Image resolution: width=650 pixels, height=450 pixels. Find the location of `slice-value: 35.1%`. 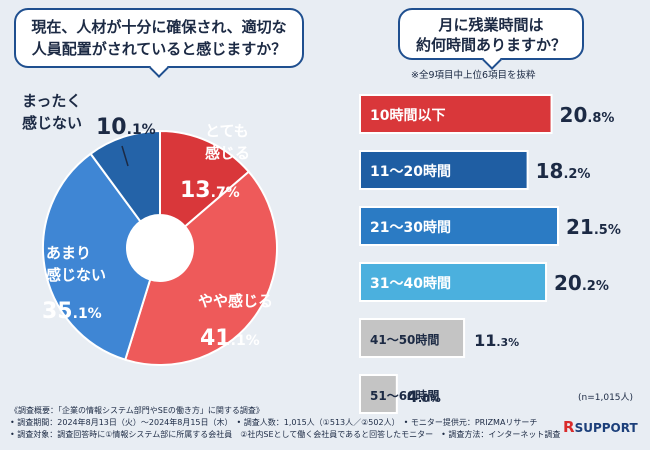

slice-value: 35.1% is located at coordinates (72, 311).